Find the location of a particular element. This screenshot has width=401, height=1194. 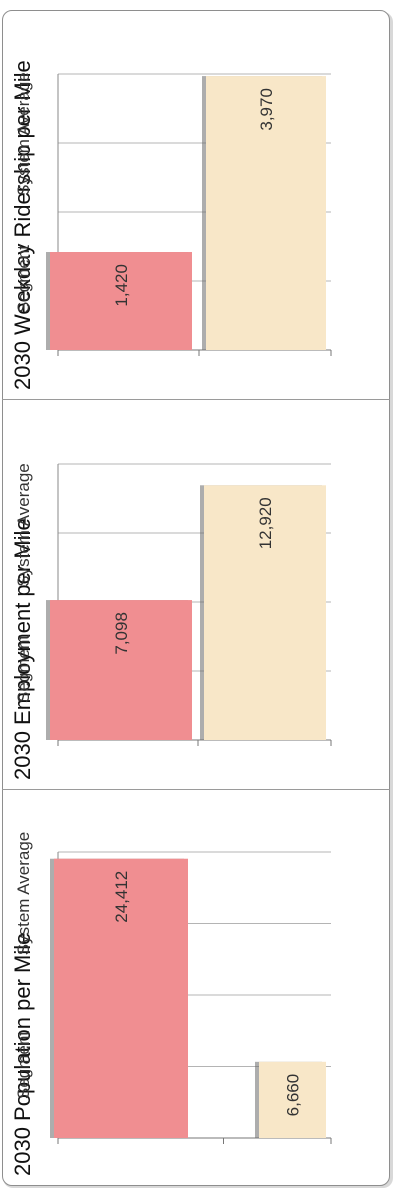

value-label: 7,098 is located at coordinates (121, 633).